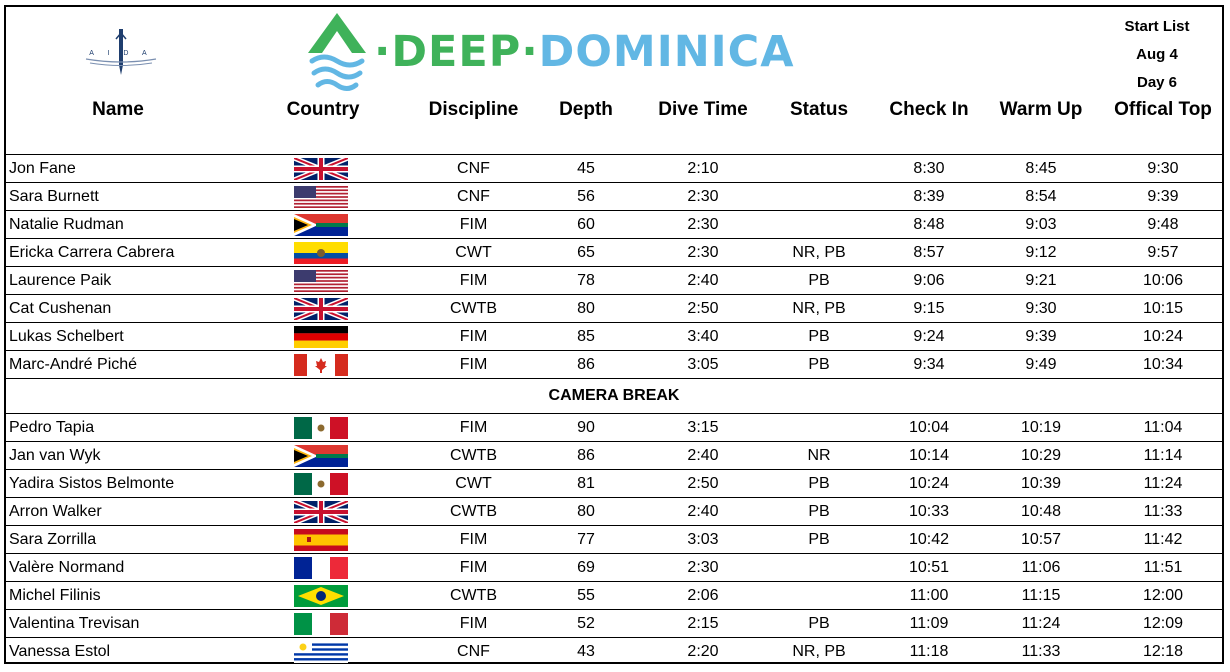 The image size is (1230, 672). What do you see at coordinates (819, 109) in the screenshot?
I see `col-header-status: Status` at bounding box center [819, 109].